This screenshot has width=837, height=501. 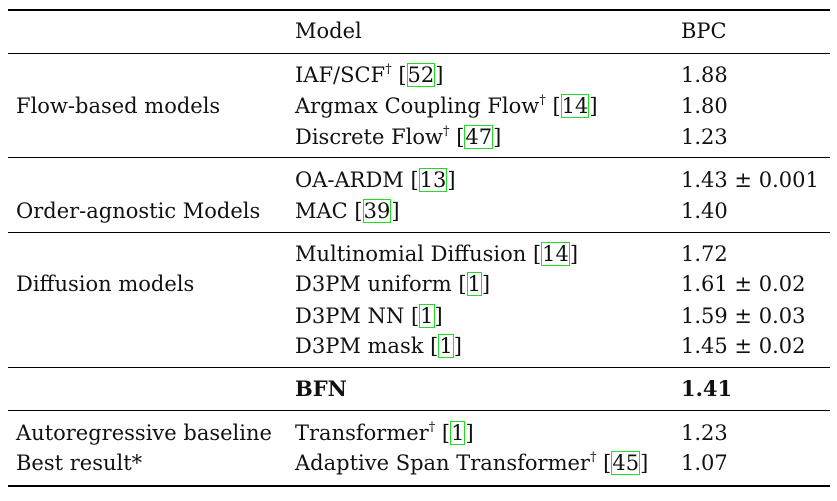 I want to click on model-cell-bfn: BFN, so click(x=321, y=388).